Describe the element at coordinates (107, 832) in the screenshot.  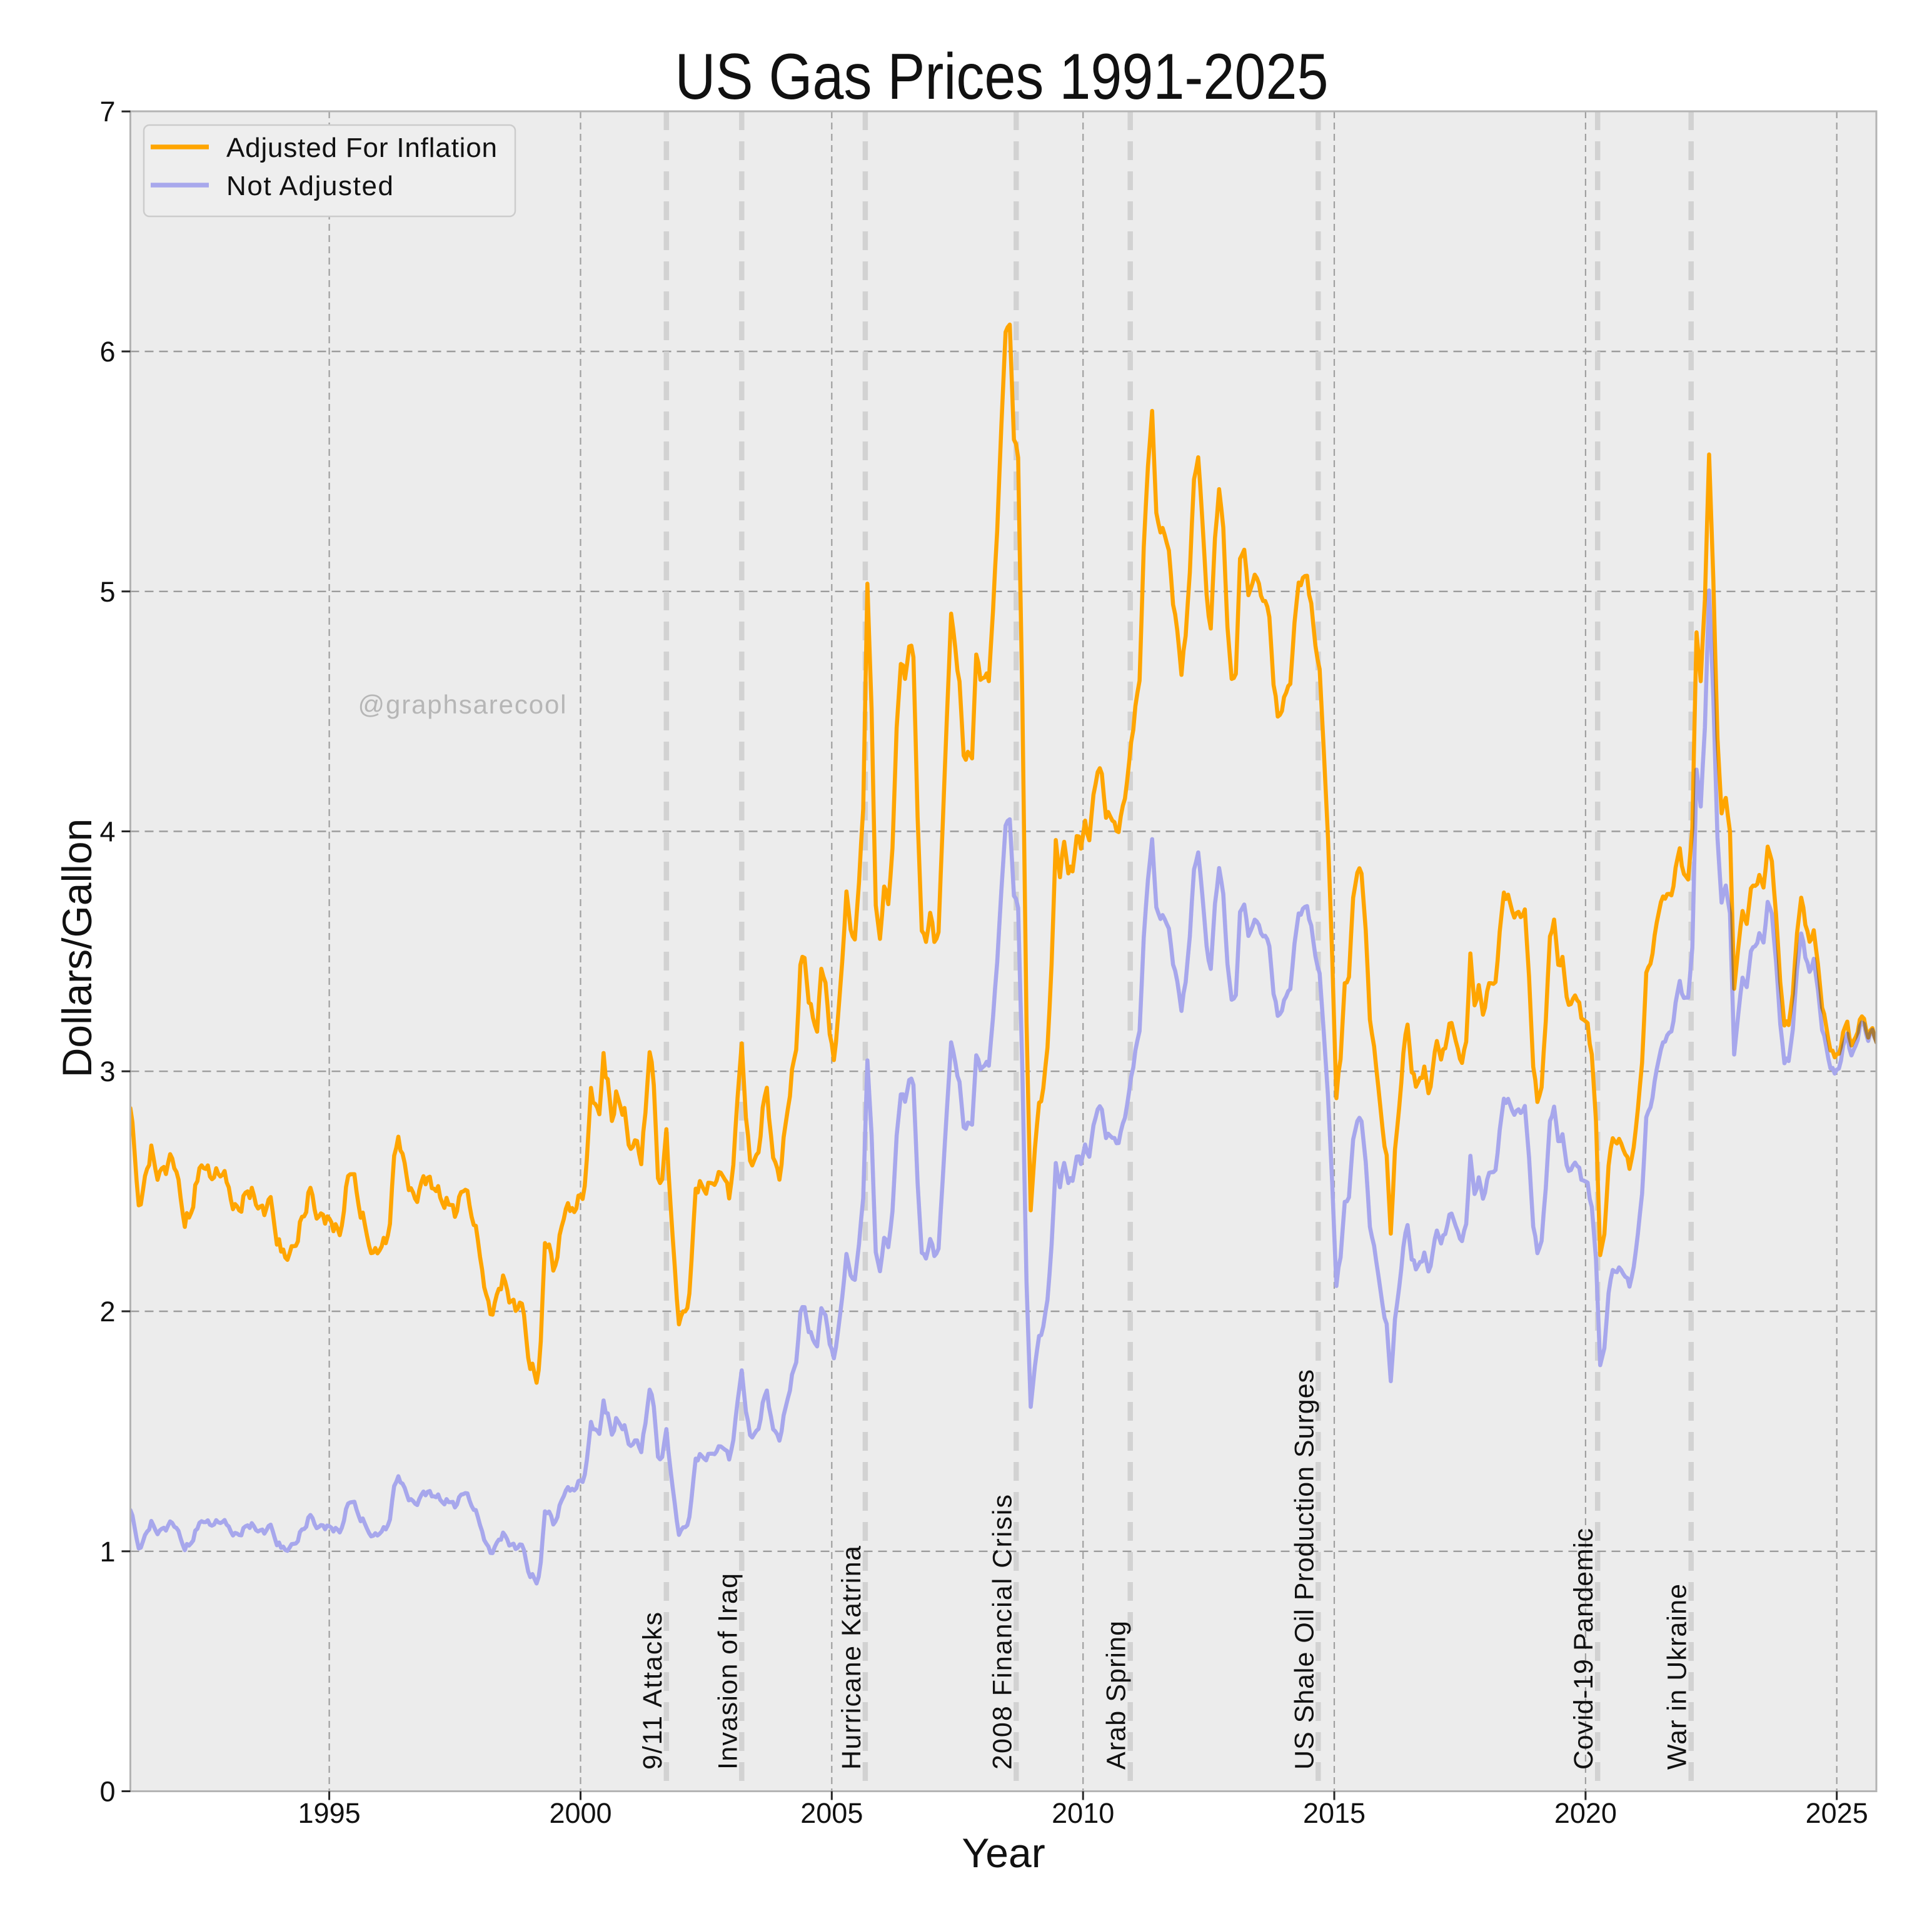
I see `svg-text: 4` at that location.